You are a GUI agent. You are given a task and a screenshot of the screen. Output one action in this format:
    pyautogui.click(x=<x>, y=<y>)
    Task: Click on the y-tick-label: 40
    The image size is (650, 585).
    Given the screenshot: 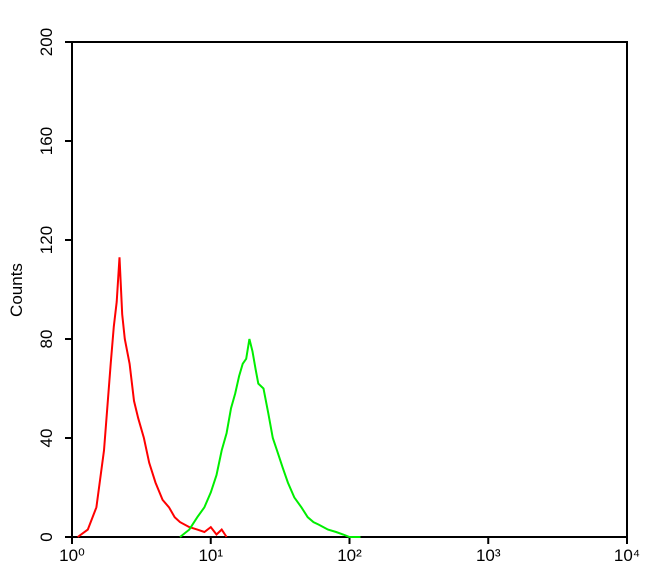 What is the action you would take?
    pyautogui.click(x=46, y=438)
    